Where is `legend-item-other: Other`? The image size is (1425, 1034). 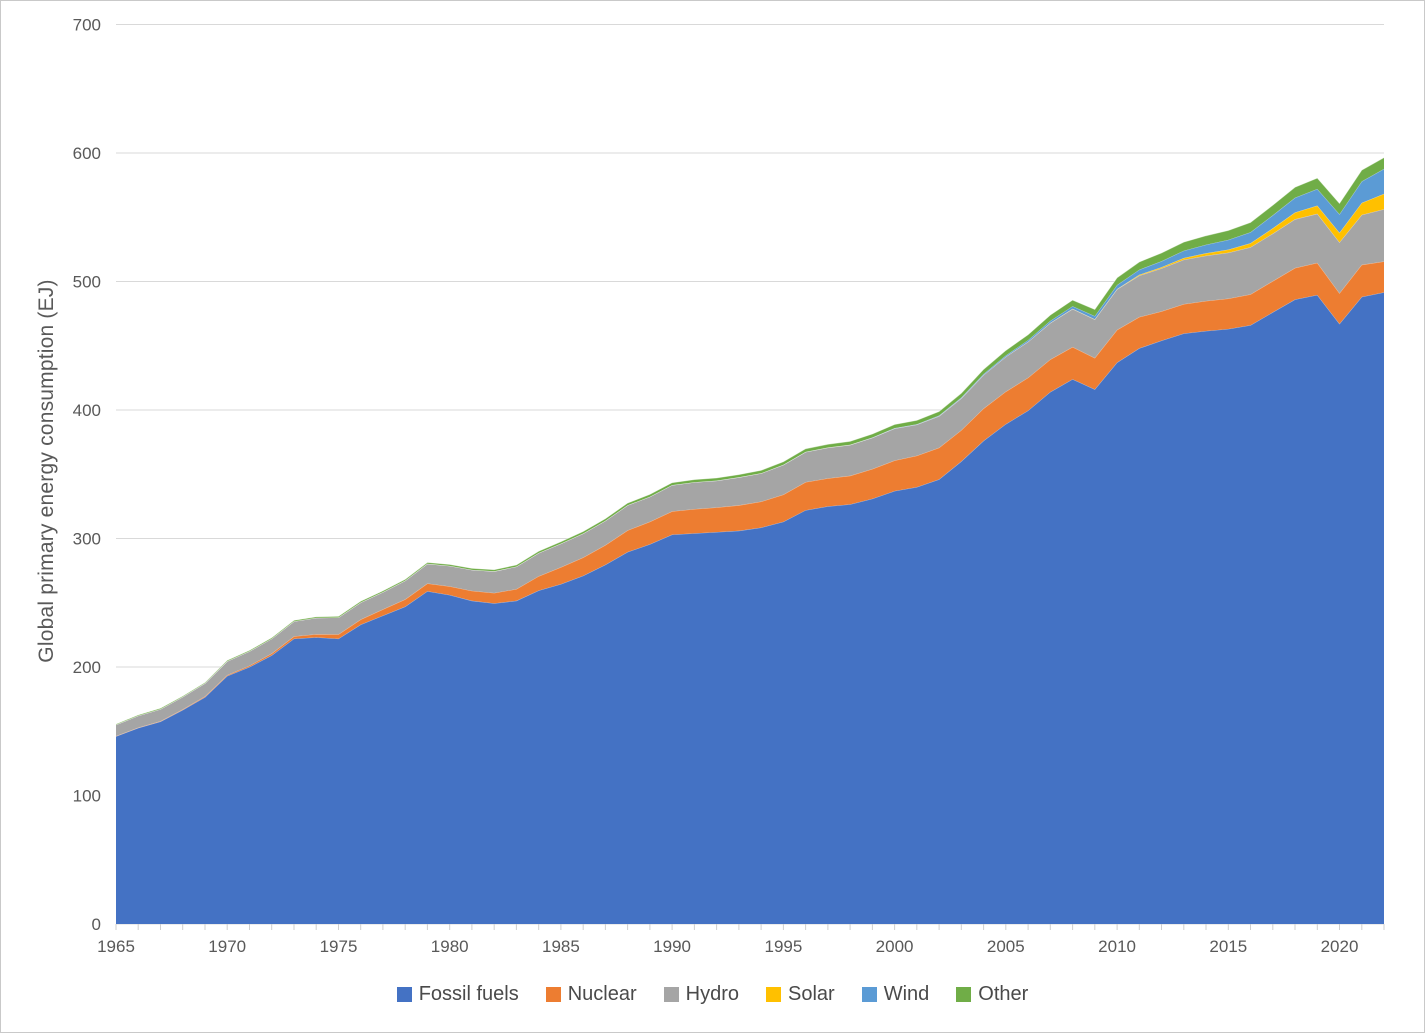
legend-item-other: Other is located at coordinates (992, 994).